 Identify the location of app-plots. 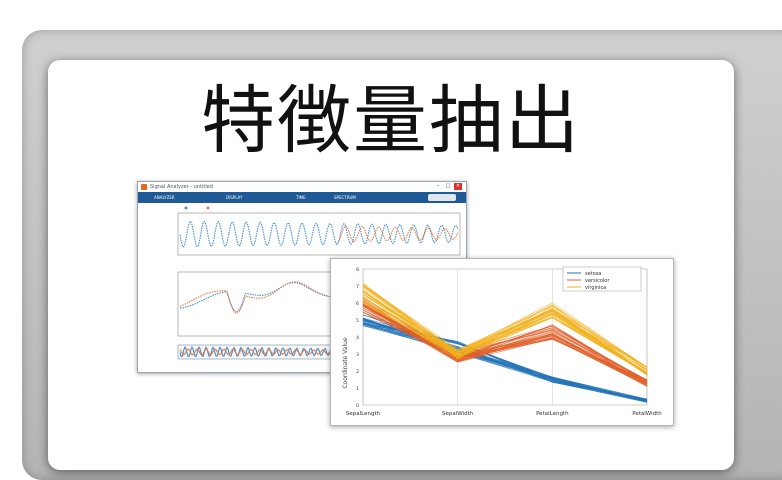
(319, 283).